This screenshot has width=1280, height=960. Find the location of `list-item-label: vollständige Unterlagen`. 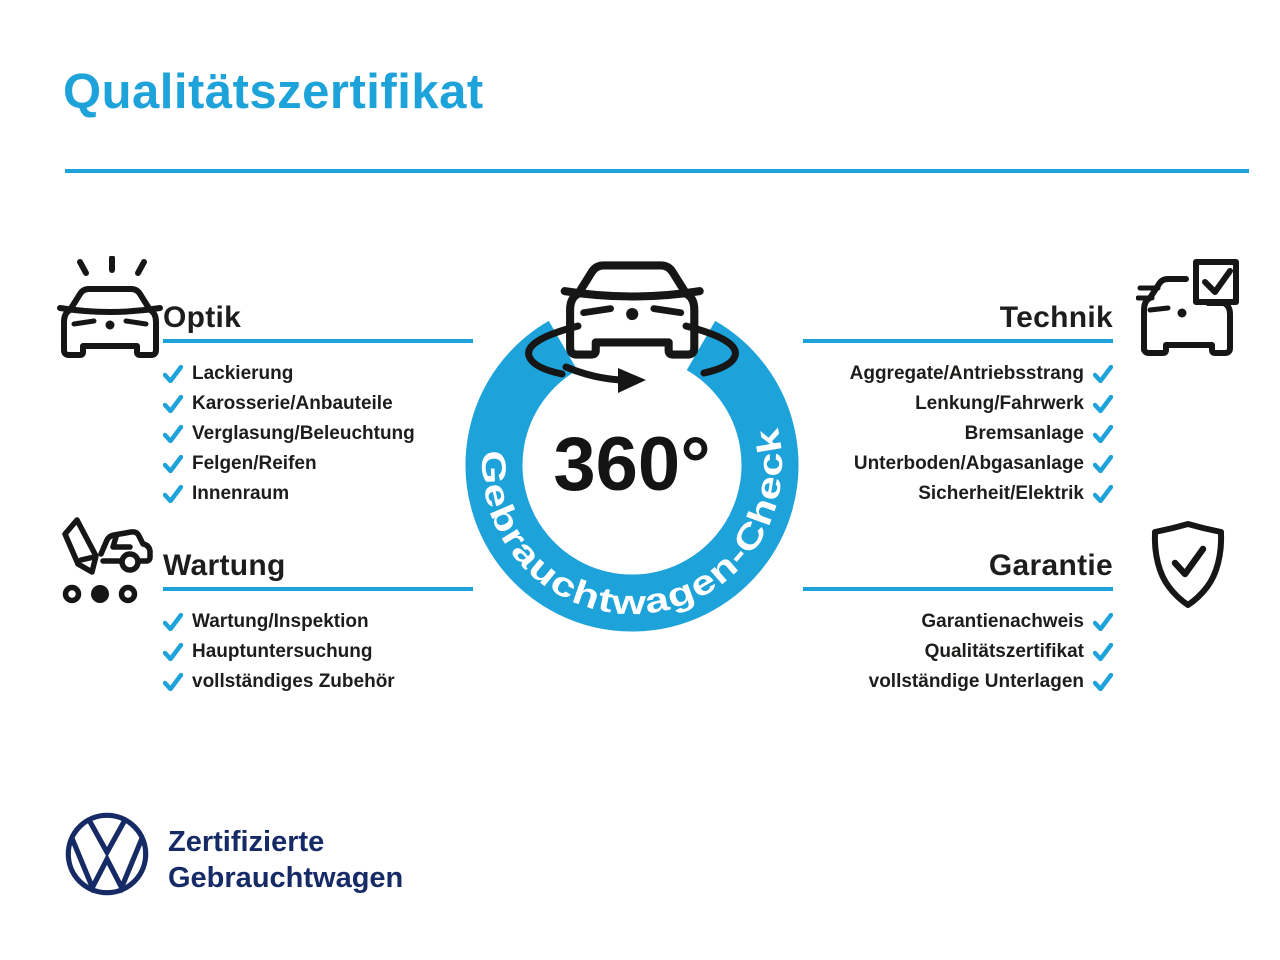

list-item-label: vollständige Unterlagen is located at coordinates (976, 681).